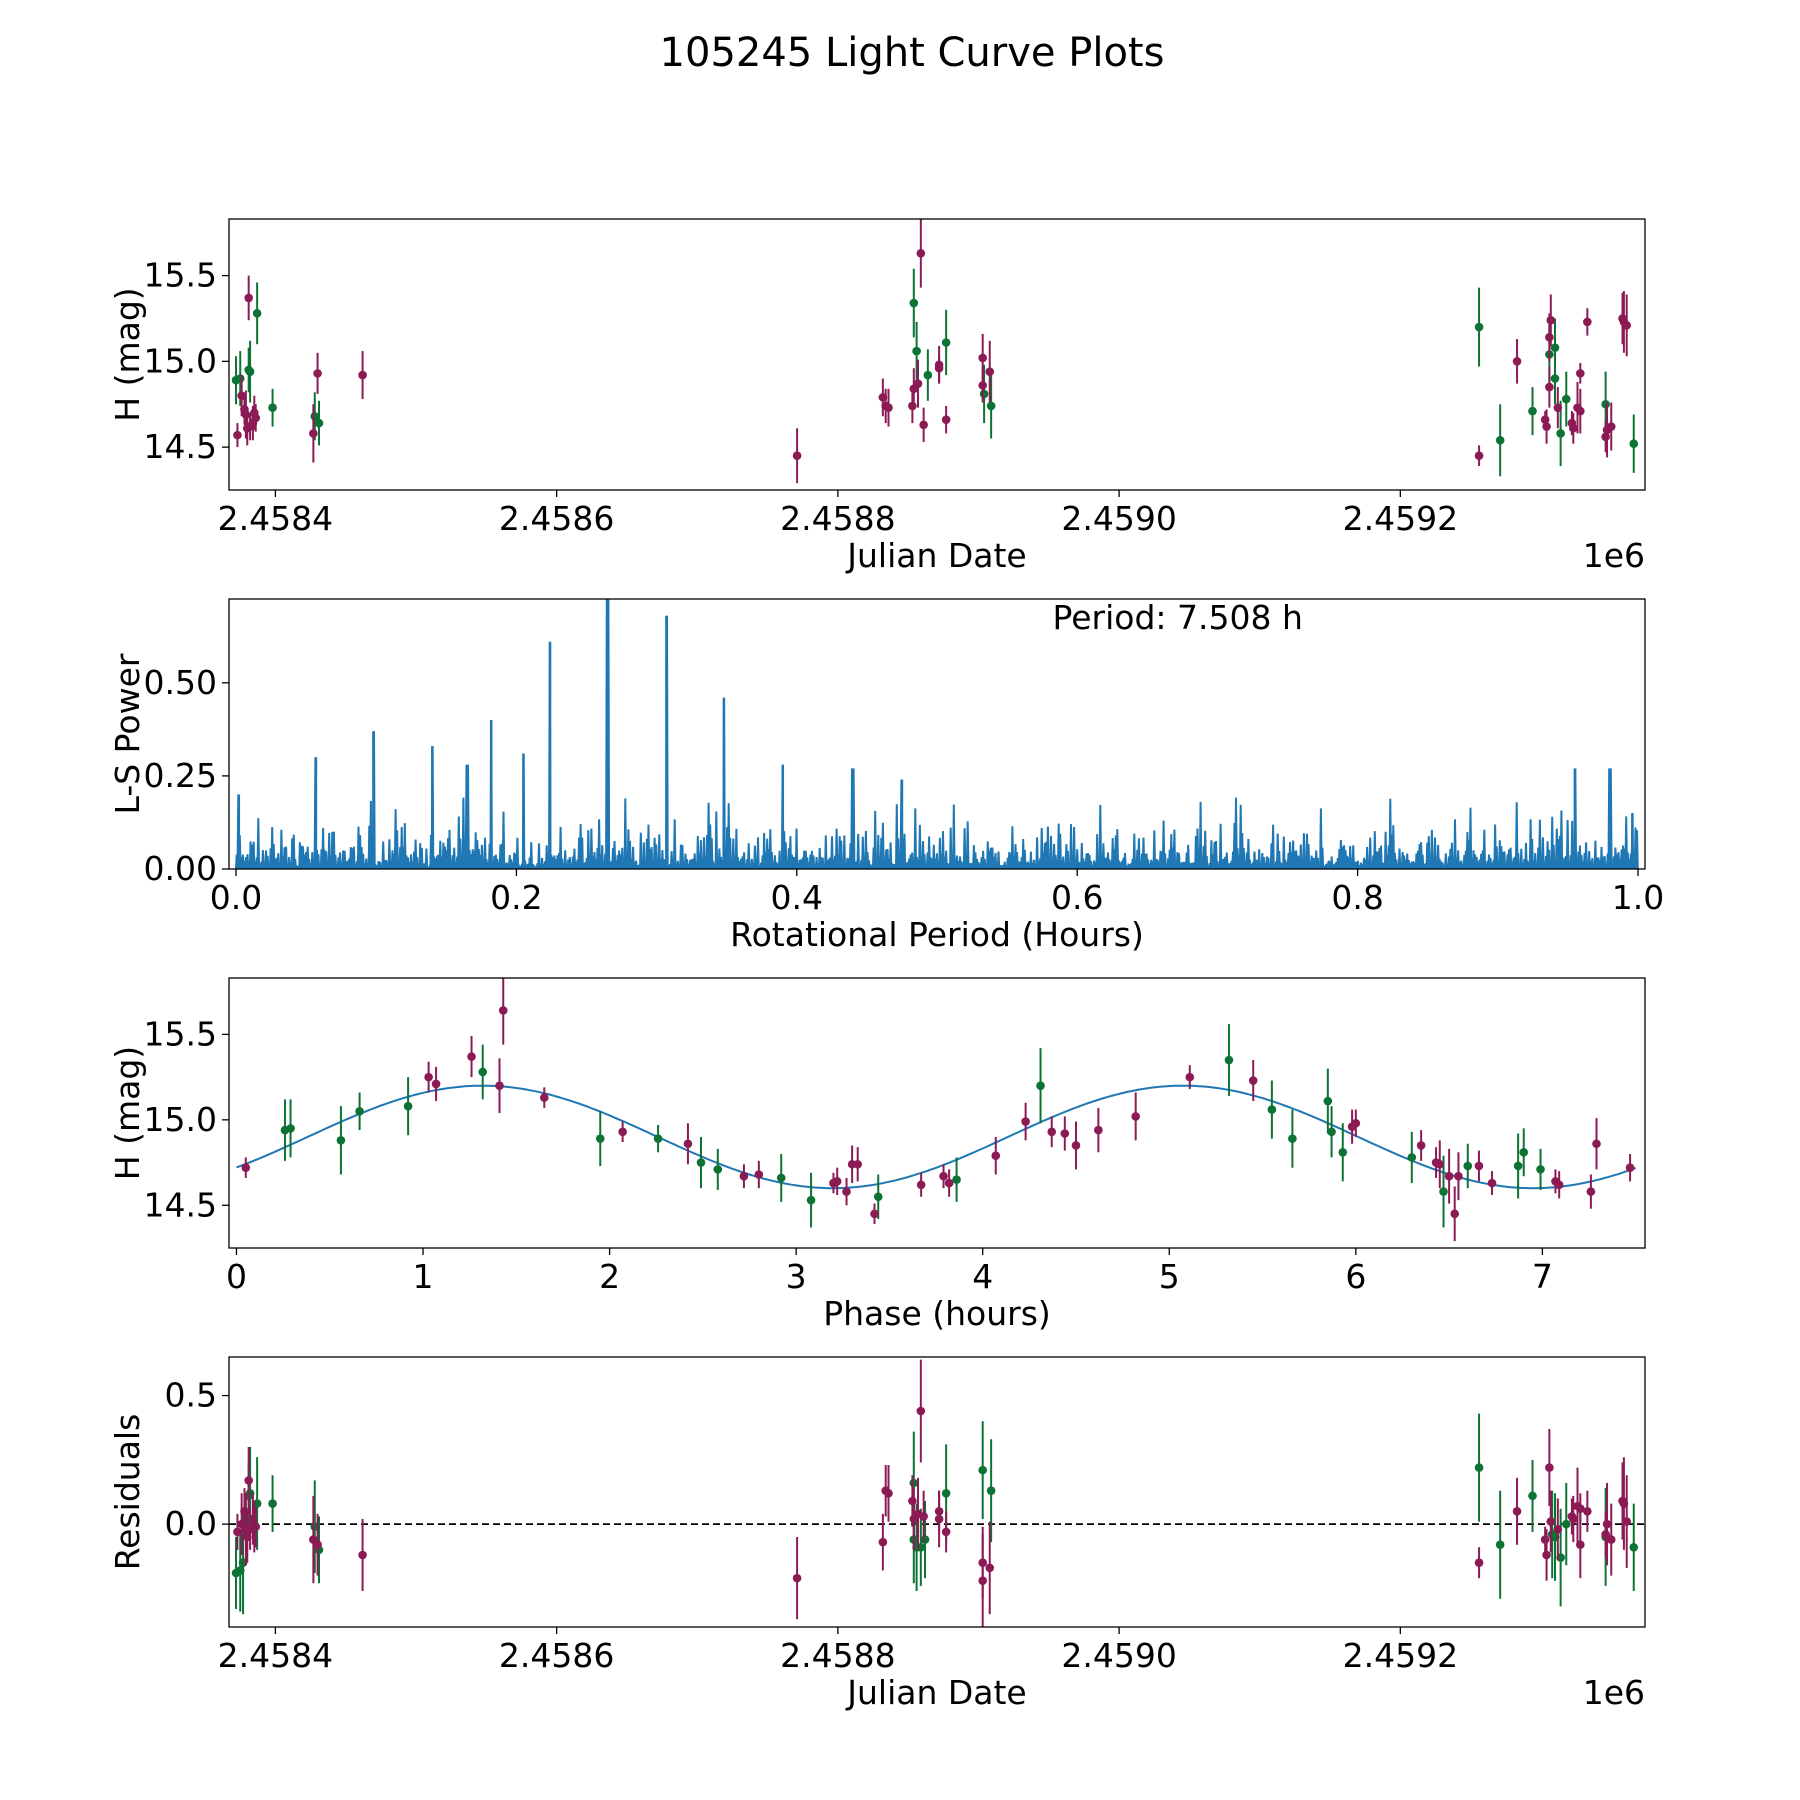 The height and width of the screenshot is (1800, 1800). Describe the element at coordinates (936, 555) in the screenshot. I see `x-axis-label: Julian Date` at that location.